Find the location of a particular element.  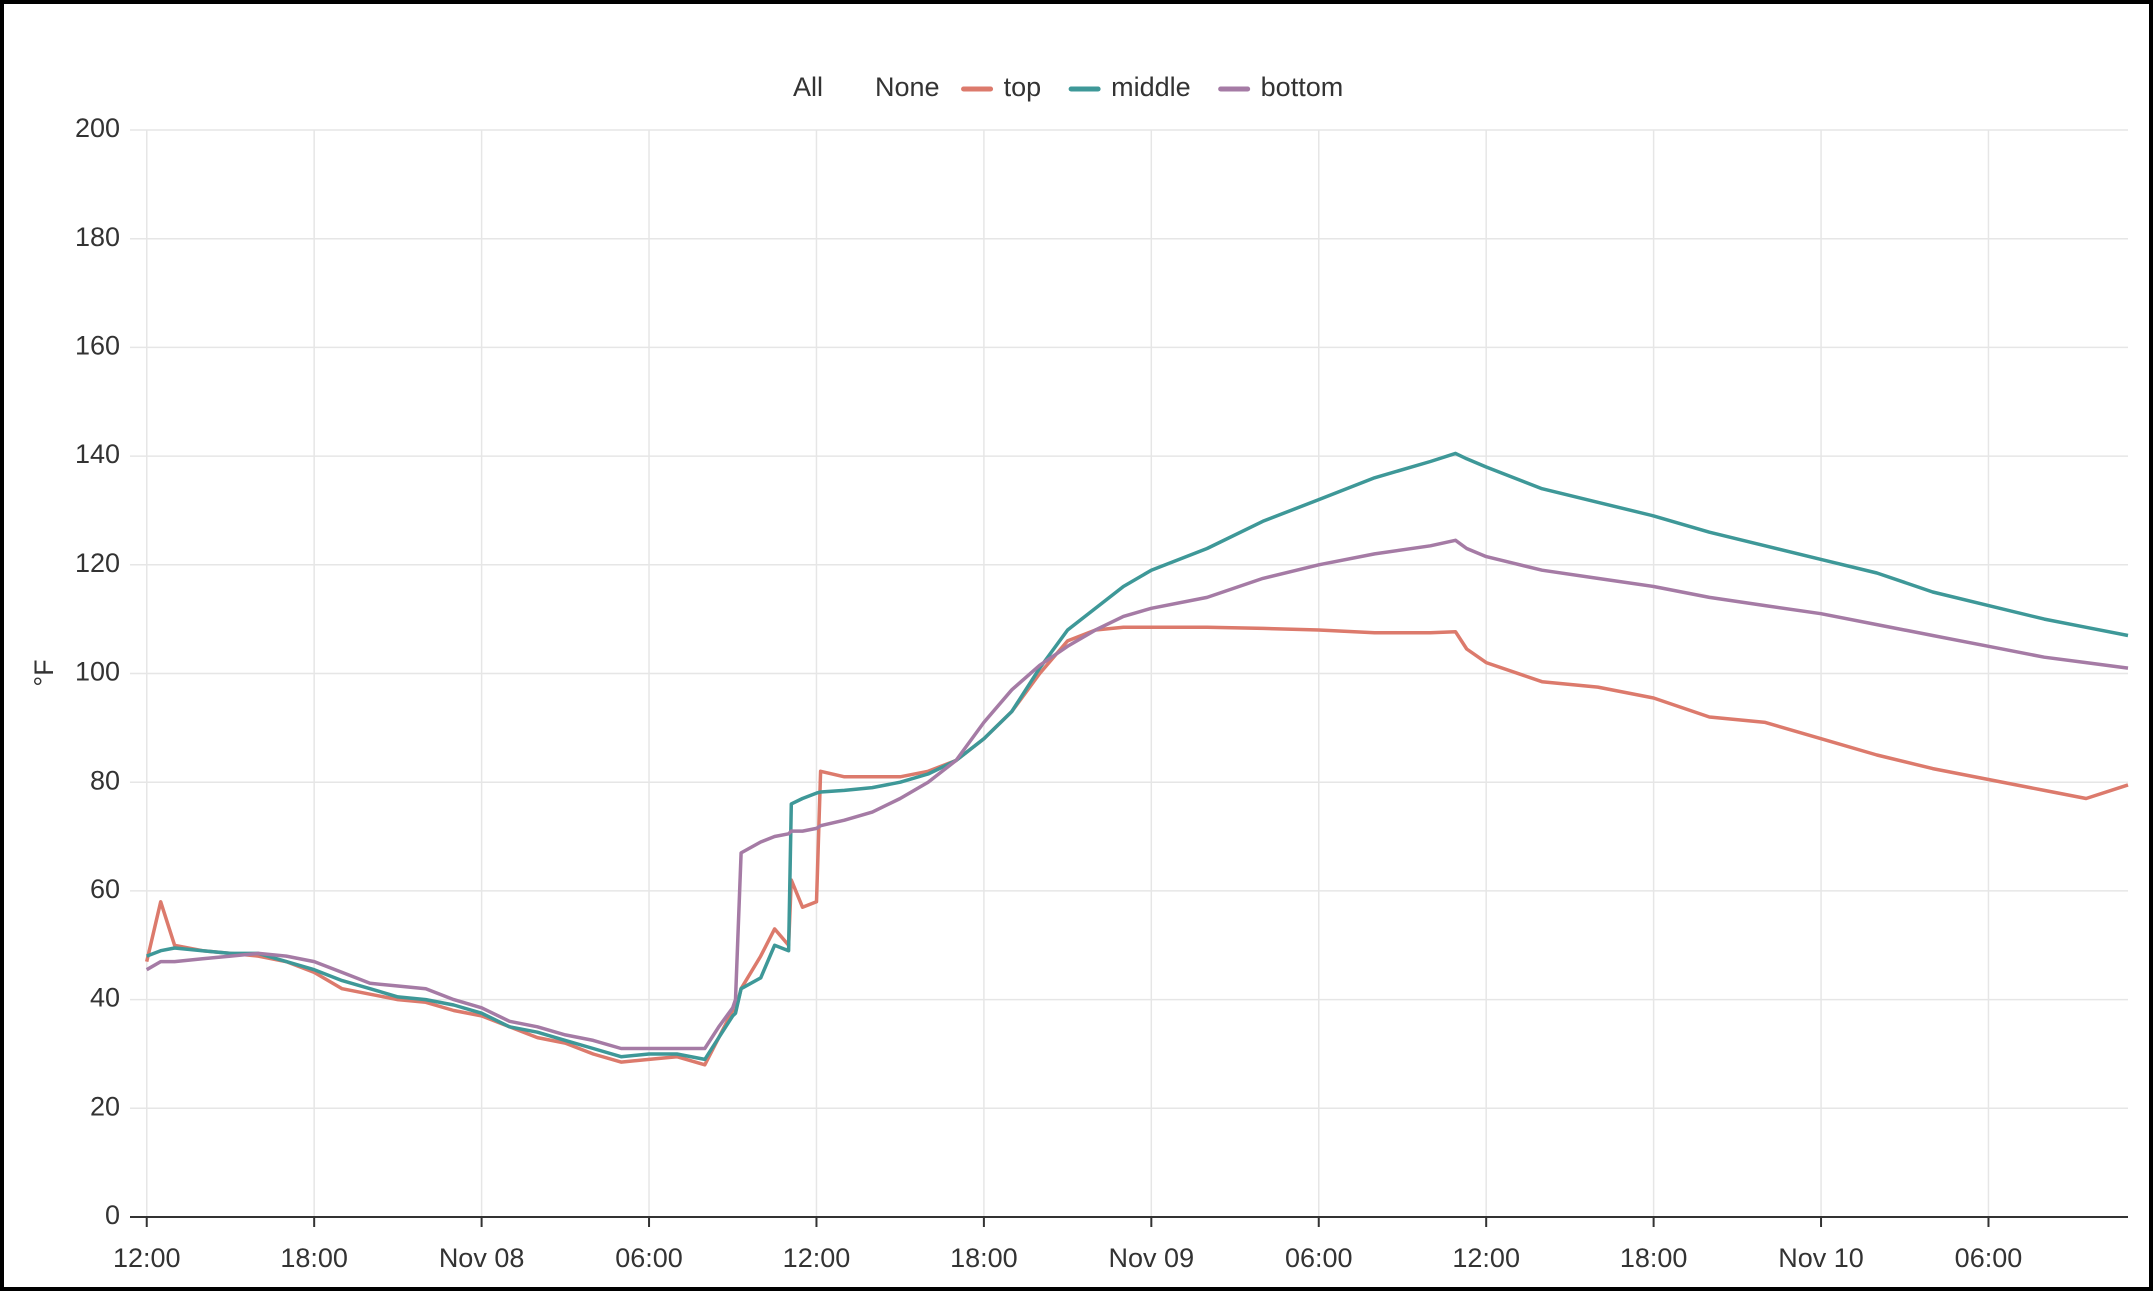

x-tick-label: Nov 09 is located at coordinates (1152, 1258).